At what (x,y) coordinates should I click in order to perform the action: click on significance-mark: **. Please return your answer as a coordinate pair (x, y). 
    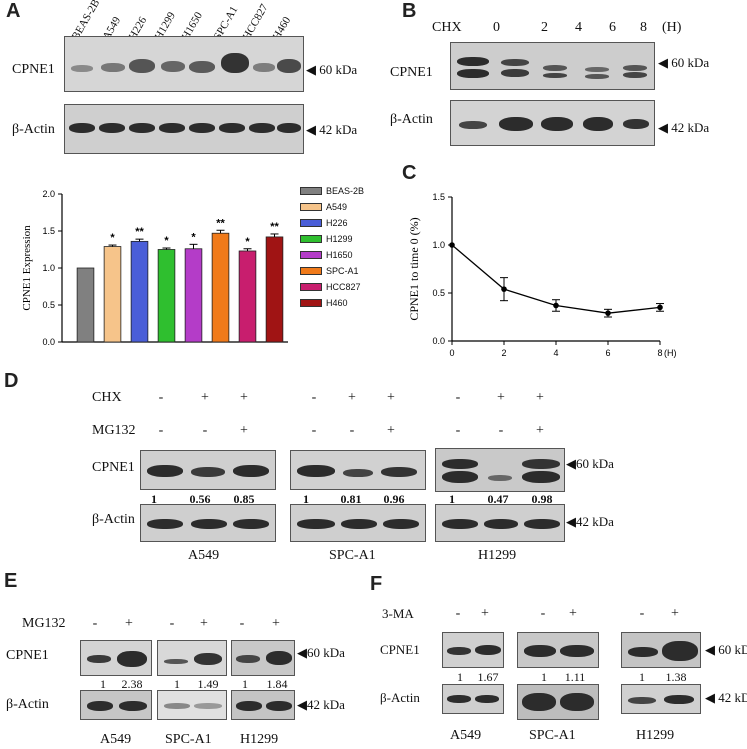
    Looking at the image, I should click on (139, 232).